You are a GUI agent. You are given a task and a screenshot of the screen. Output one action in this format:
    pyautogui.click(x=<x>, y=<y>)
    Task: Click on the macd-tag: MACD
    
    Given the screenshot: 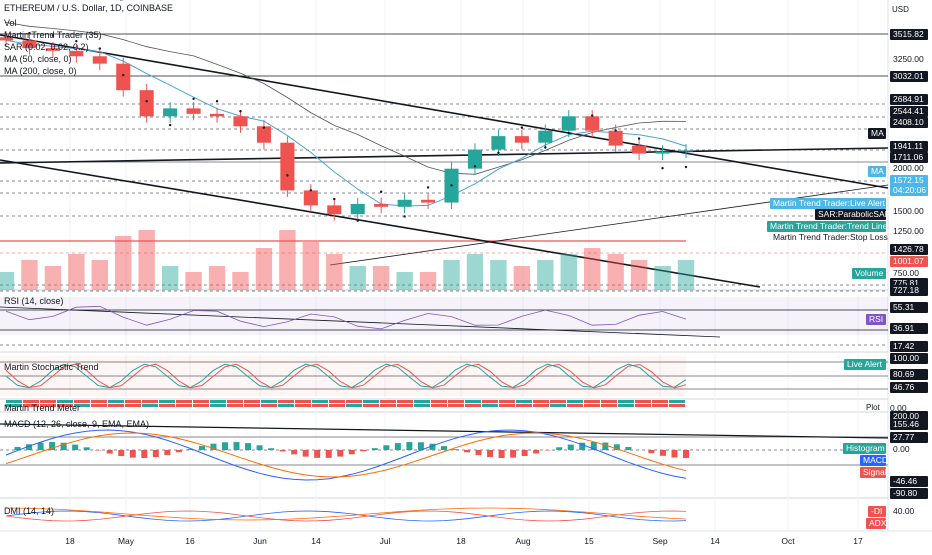 What is the action you would take?
    pyautogui.click(x=875, y=460)
    